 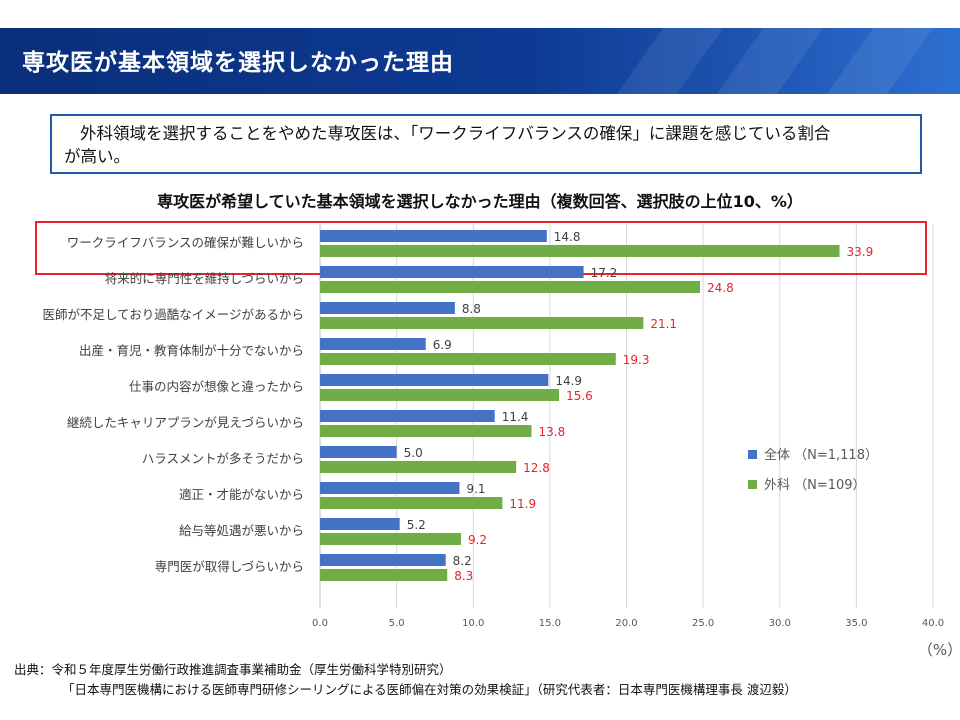 What do you see at coordinates (703, 623) in the screenshot?
I see `x-tick-label: 25.0` at bounding box center [703, 623].